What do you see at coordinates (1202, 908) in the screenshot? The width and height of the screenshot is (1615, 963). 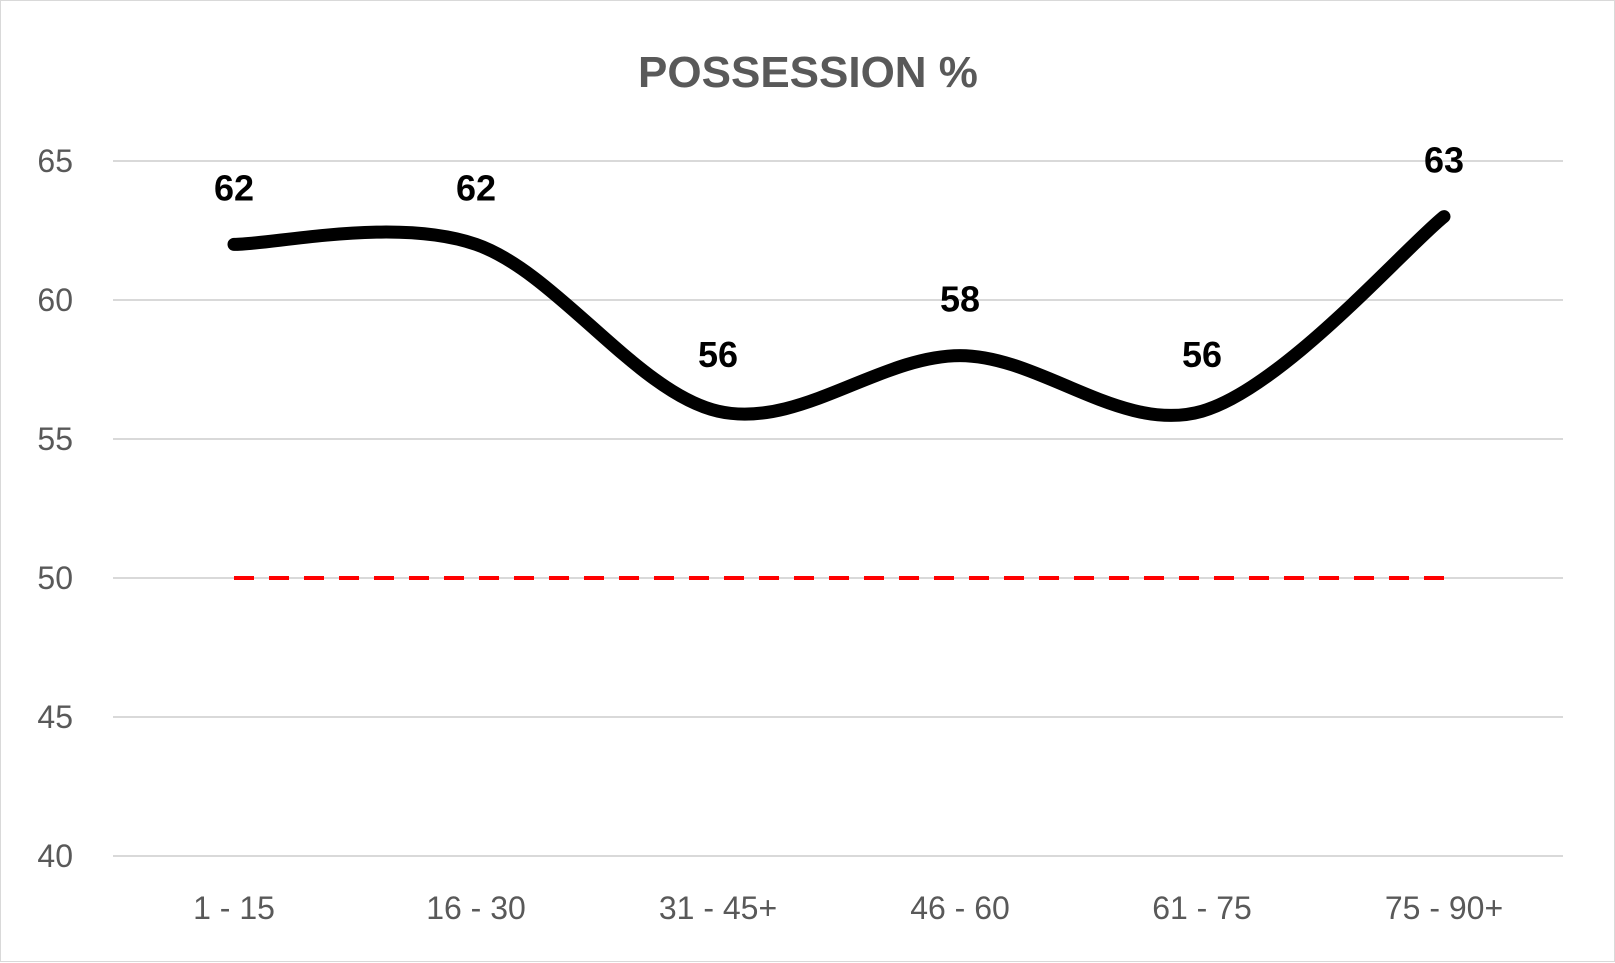 I see `x-tick-label: 61 - 75` at bounding box center [1202, 908].